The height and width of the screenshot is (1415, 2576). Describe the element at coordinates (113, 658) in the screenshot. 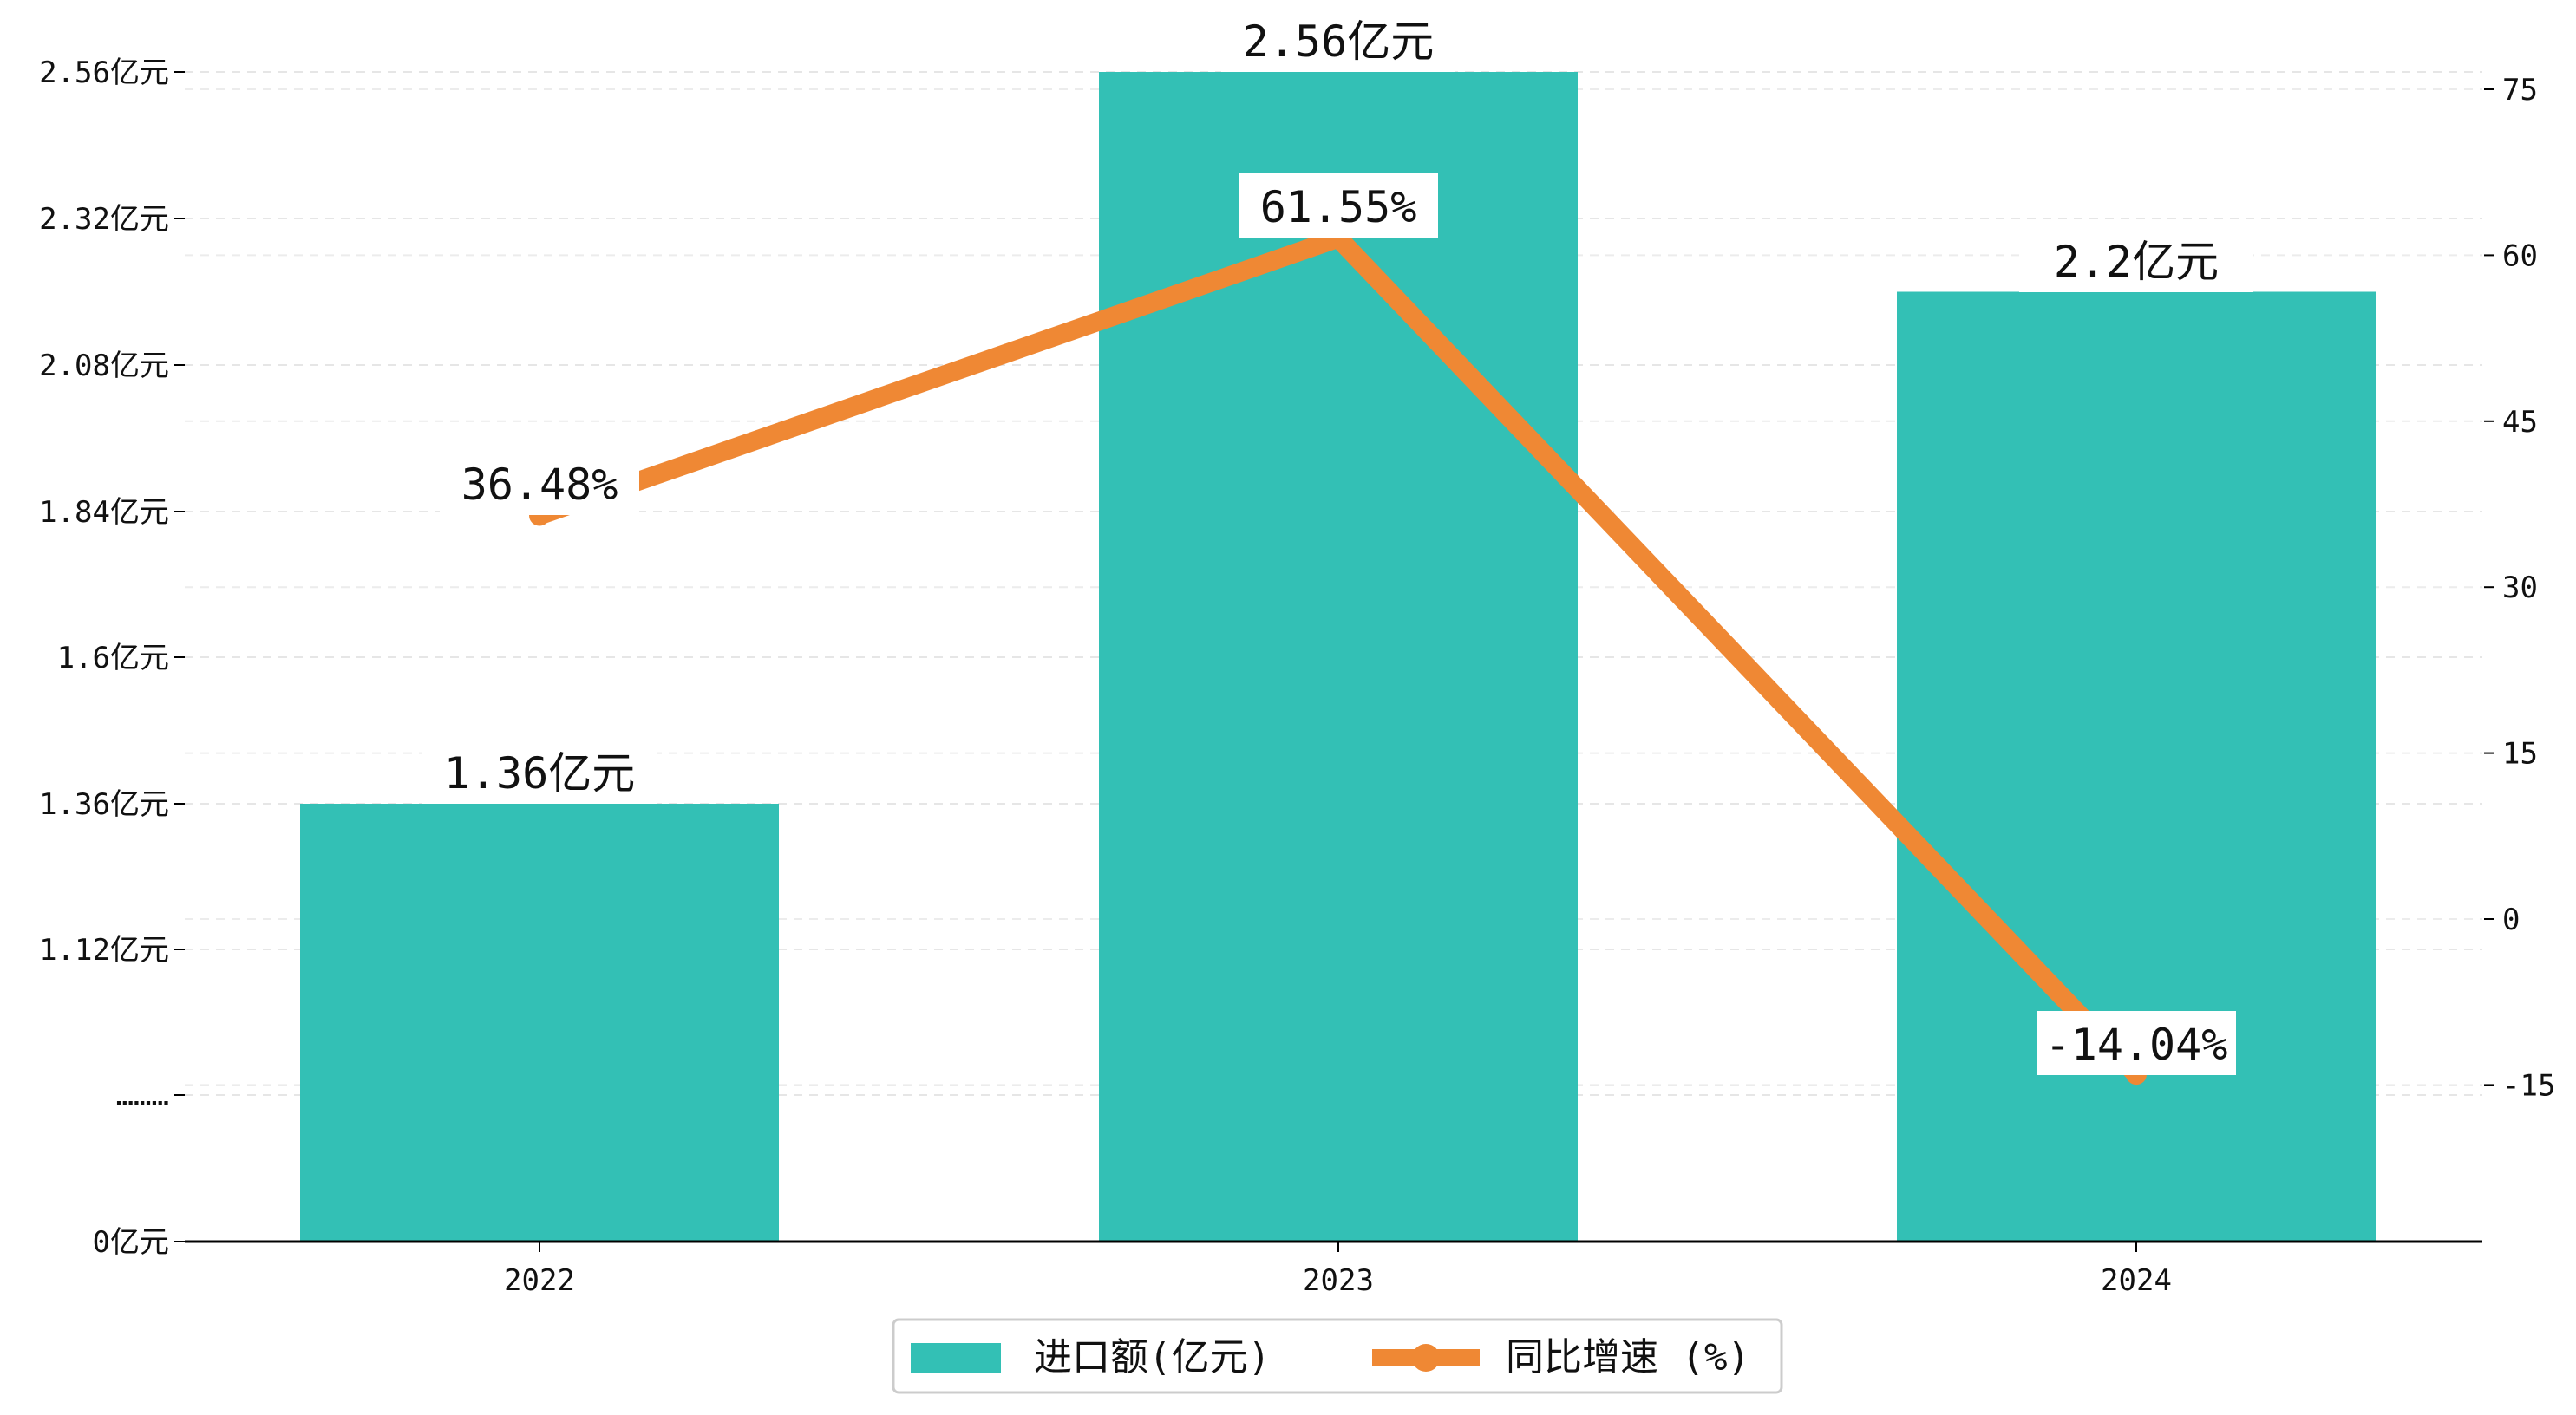

I see `y-left-tick-label: 1.6亿元` at that location.